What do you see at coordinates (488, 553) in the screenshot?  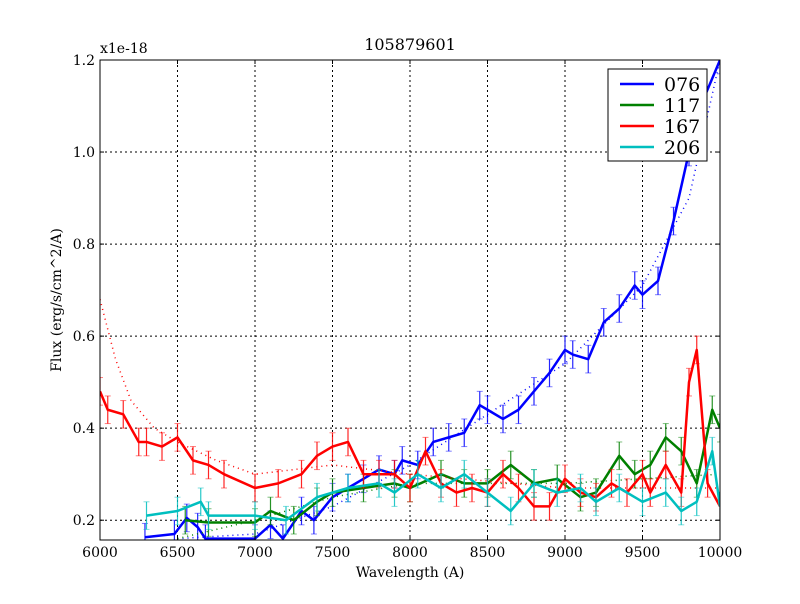 I see `x-tick-label: 8500` at bounding box center [488, 553].